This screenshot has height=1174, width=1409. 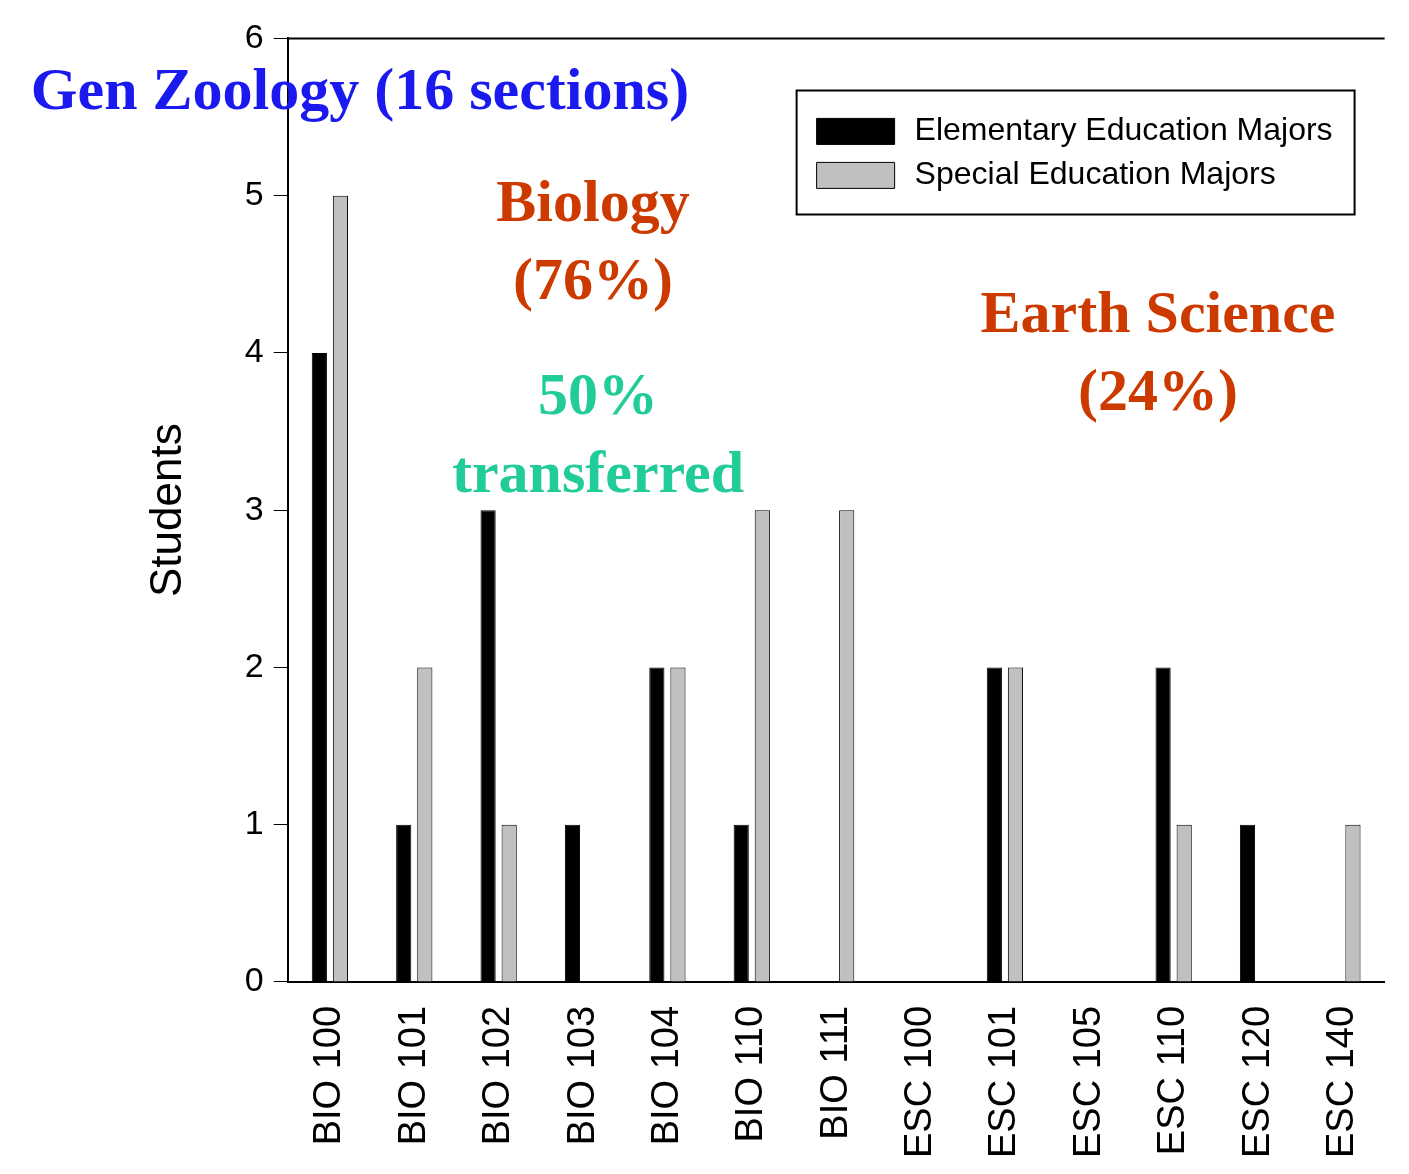 I want to click on annotation: 50% transferred, so click(x=598, y=432).